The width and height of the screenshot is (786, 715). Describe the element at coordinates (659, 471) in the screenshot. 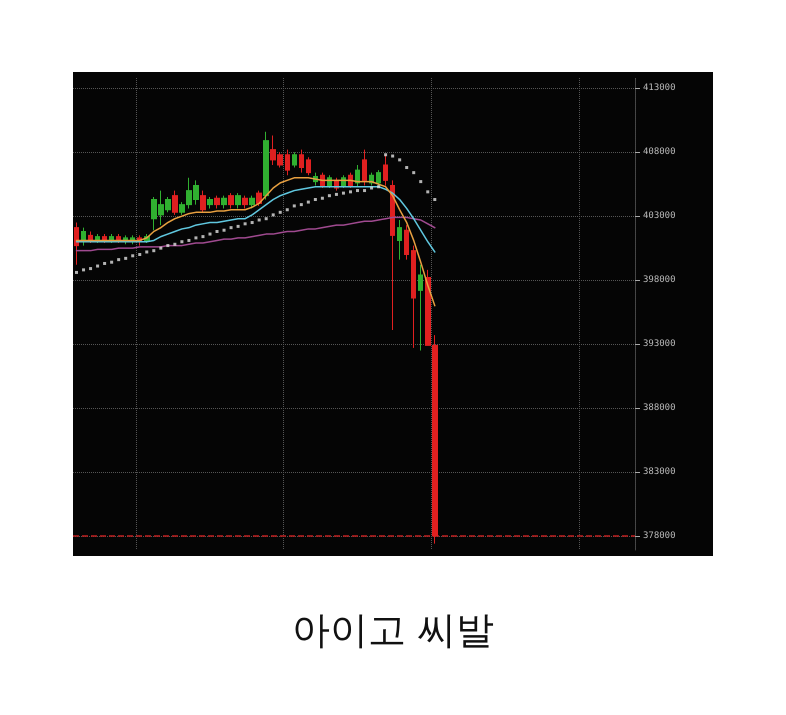

I see `y-tick-label: 383000` at that location.